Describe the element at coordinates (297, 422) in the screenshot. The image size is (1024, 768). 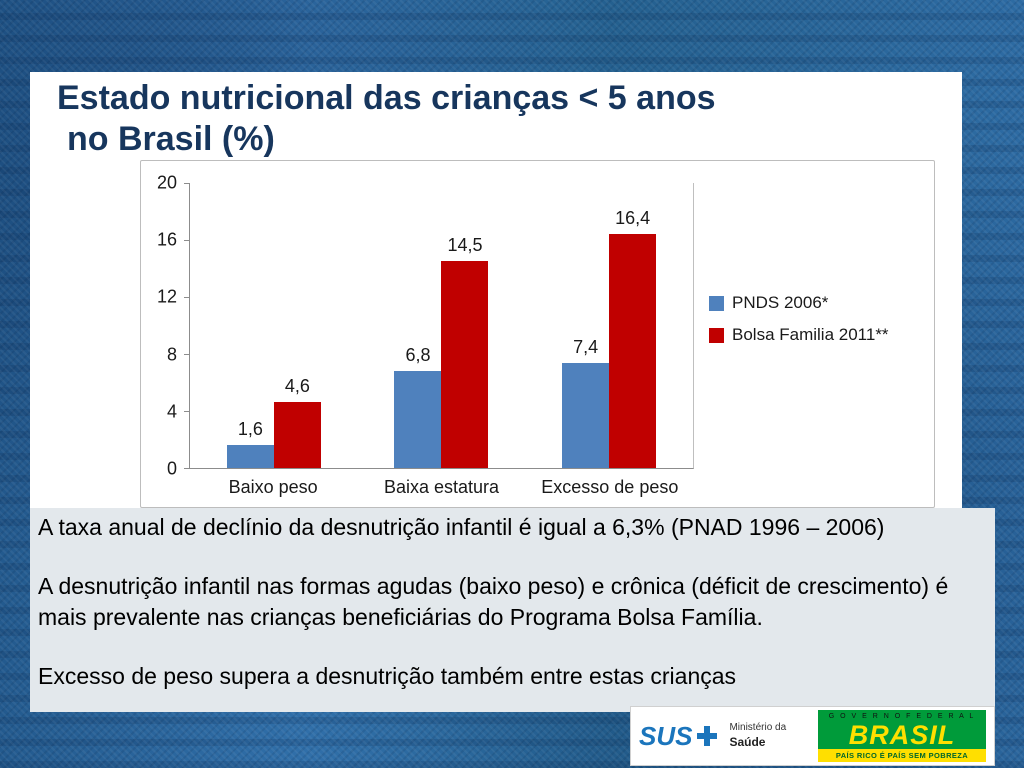
I see `bar-bolsa-familia-2011: 4,6` at that location.